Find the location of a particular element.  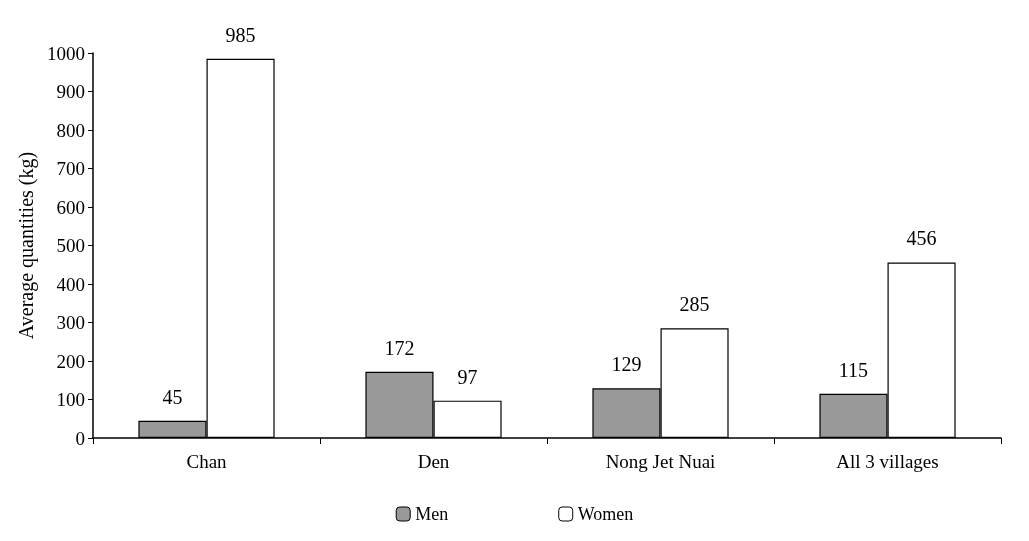

data-label: 456 is located at coordinates (921, 238).